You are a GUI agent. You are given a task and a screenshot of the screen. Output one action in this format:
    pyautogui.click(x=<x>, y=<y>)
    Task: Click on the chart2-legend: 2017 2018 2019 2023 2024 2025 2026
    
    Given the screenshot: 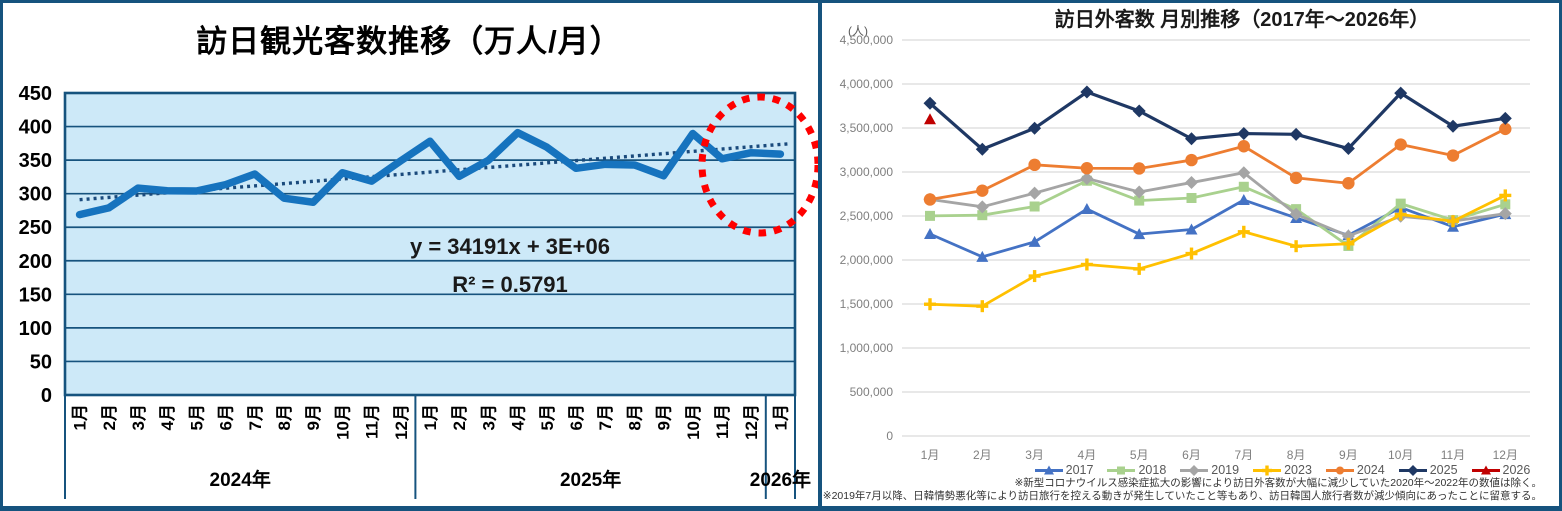 What is the action you would take?
    pyautogui.click(x=1267, y=470)
    